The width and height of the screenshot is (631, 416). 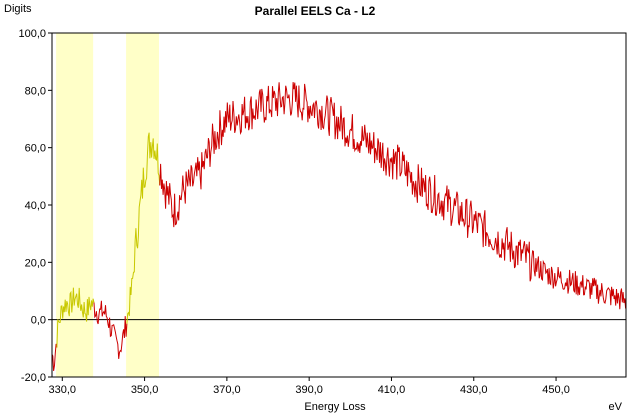 I want to click on y-tick-label: 100,0, so click(x=32, y=34).